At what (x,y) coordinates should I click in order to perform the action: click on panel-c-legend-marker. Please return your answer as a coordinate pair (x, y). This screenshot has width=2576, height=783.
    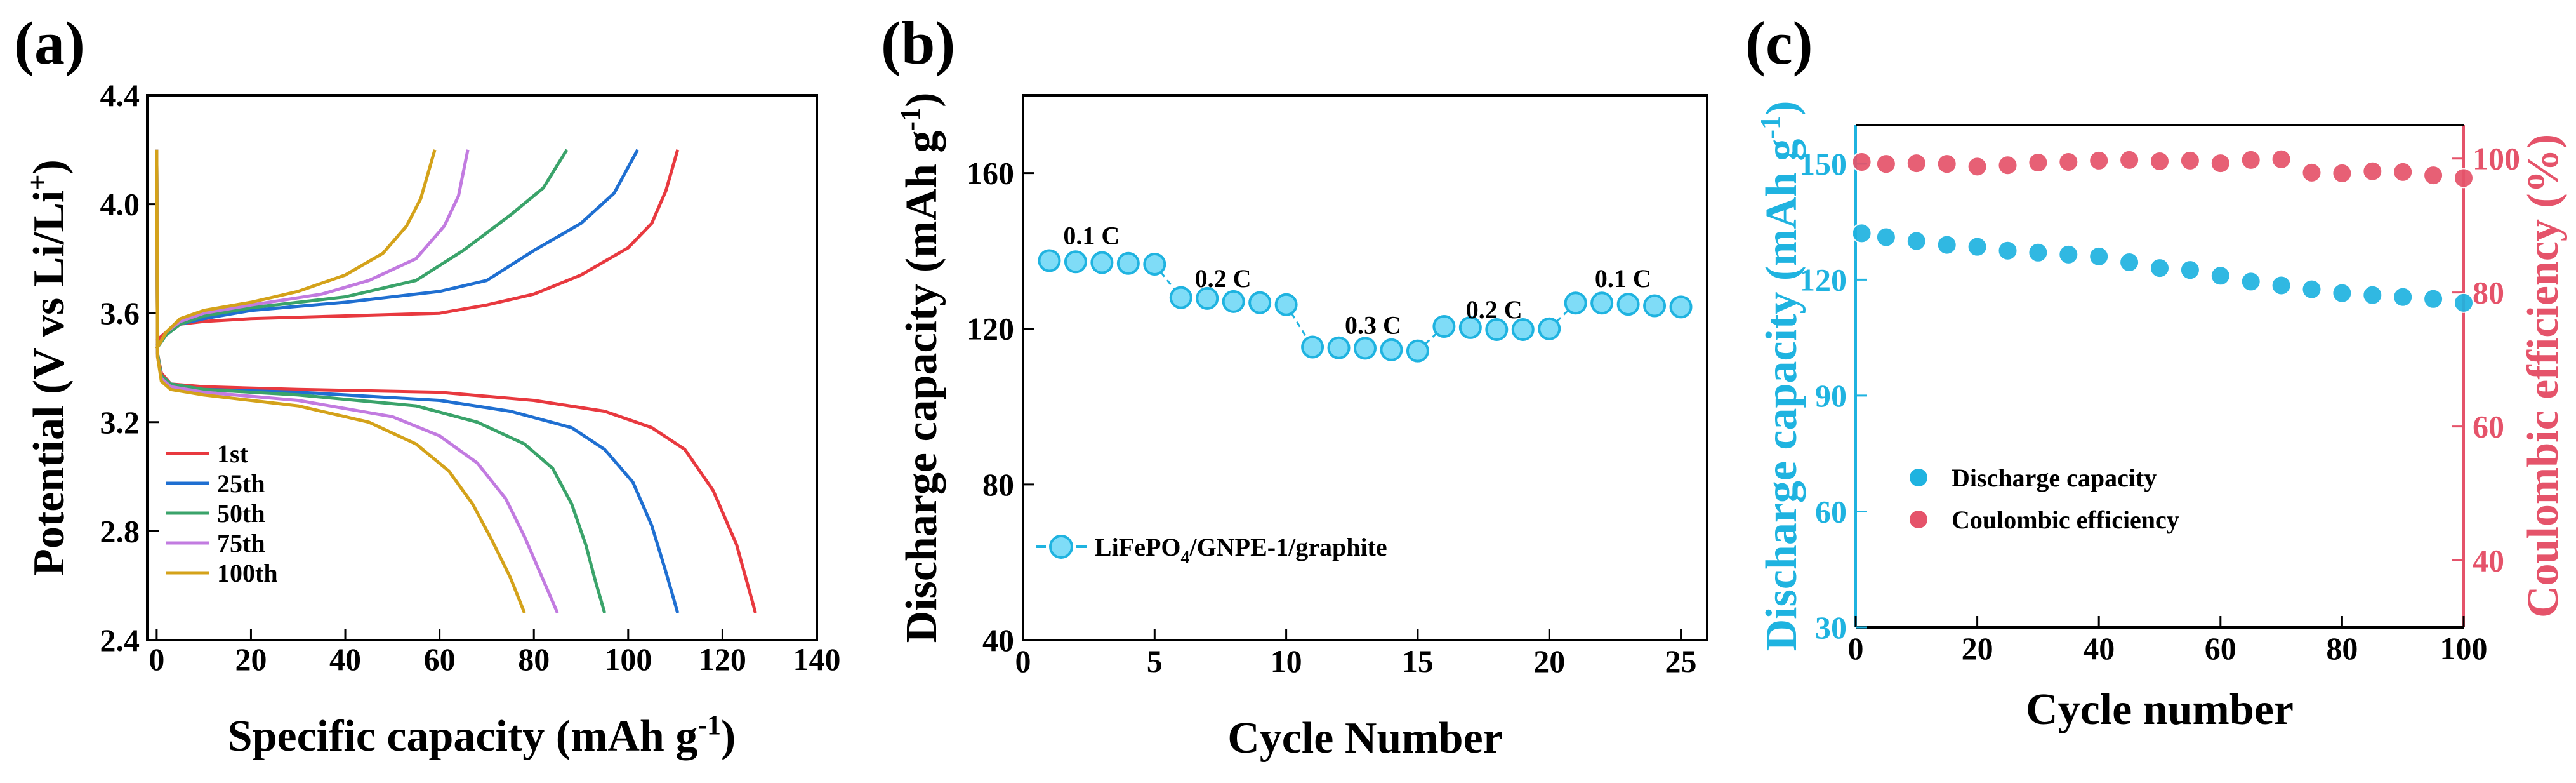
    Looking at the image, I should click on (1918, 477).